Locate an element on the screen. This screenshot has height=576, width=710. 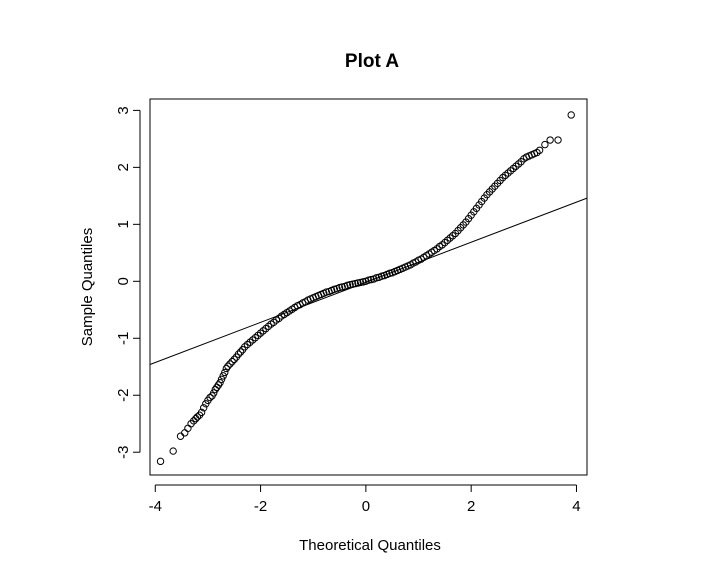
chart-title: Plot A is located at coordinates (372, 61).